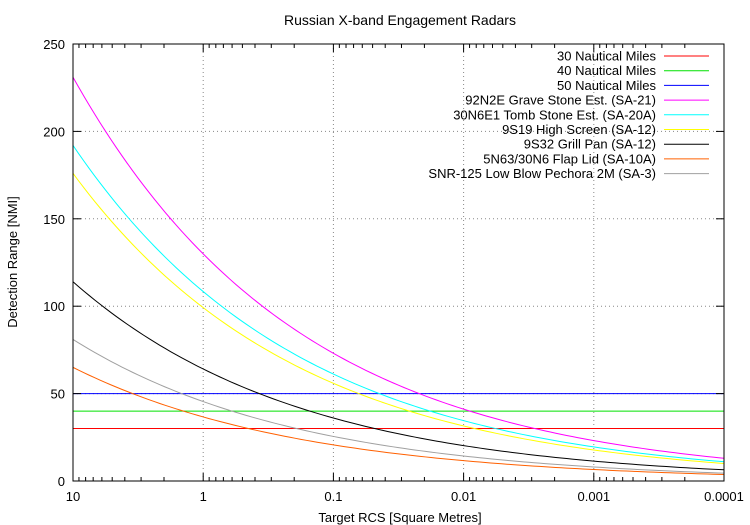 The image size is (750, 525). What do you see at coordinates (203, 496) in the screenshot?
I see `x-tick-label: 1` at bounding box center [203, 496].